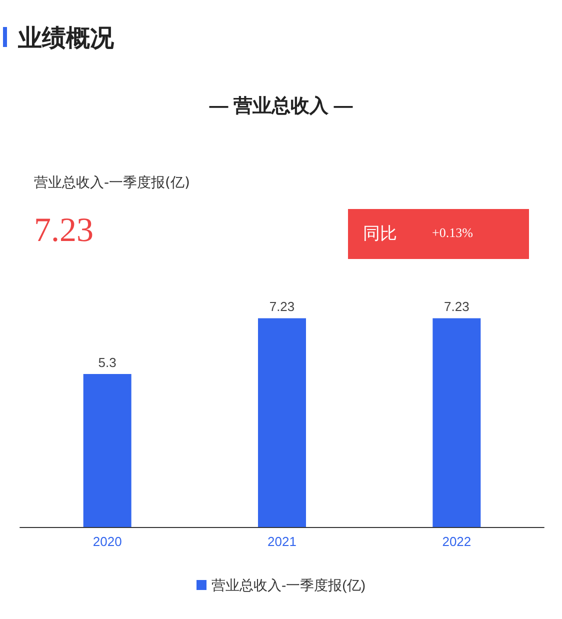  Describe the element at coordinates (107, 362) in the screenshot. I see `data-label: 5.3` at that location.